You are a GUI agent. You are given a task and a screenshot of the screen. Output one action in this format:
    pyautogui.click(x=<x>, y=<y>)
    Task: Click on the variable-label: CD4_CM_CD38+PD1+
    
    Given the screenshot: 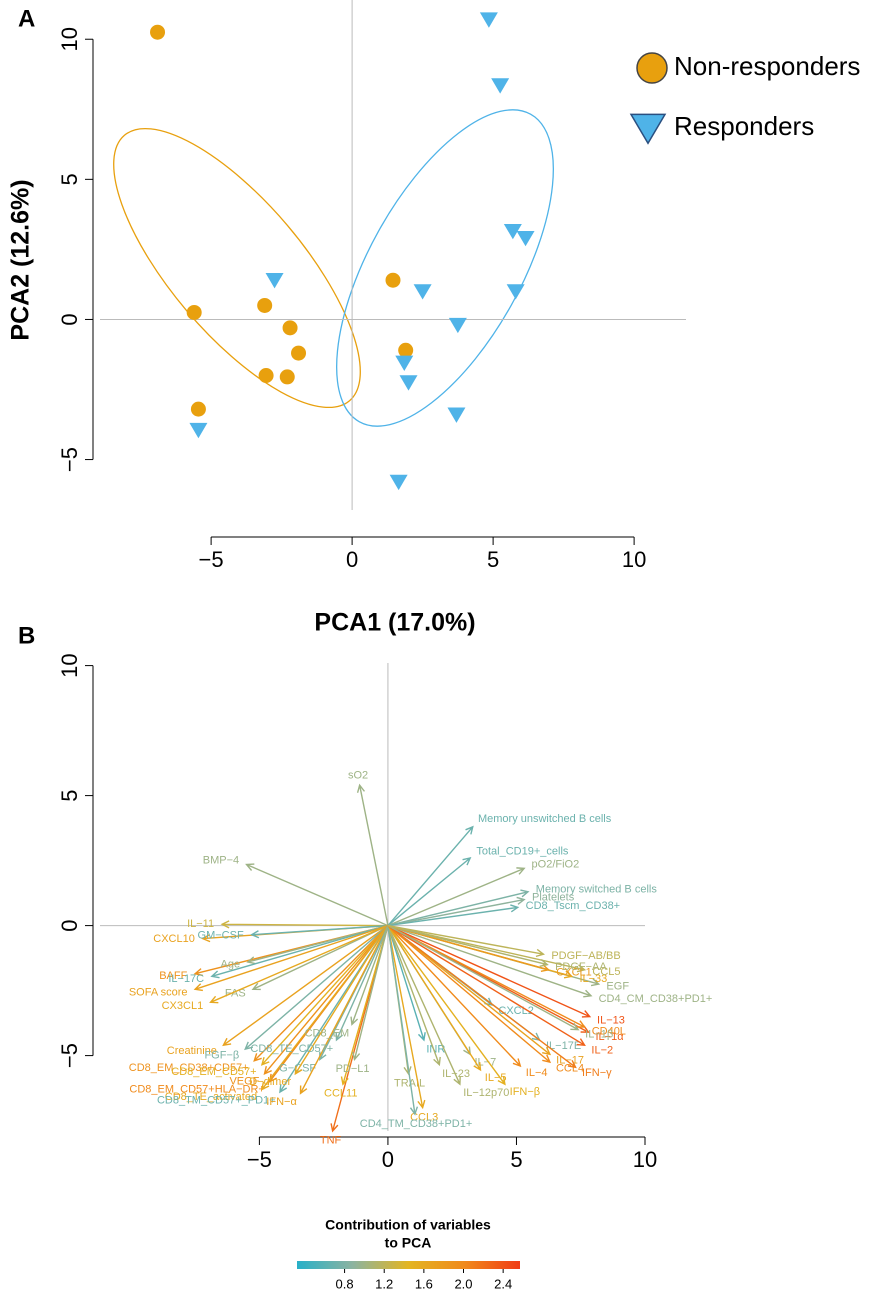 What is the action you would take?
    pyautogui.click(x=656, y=999)
    